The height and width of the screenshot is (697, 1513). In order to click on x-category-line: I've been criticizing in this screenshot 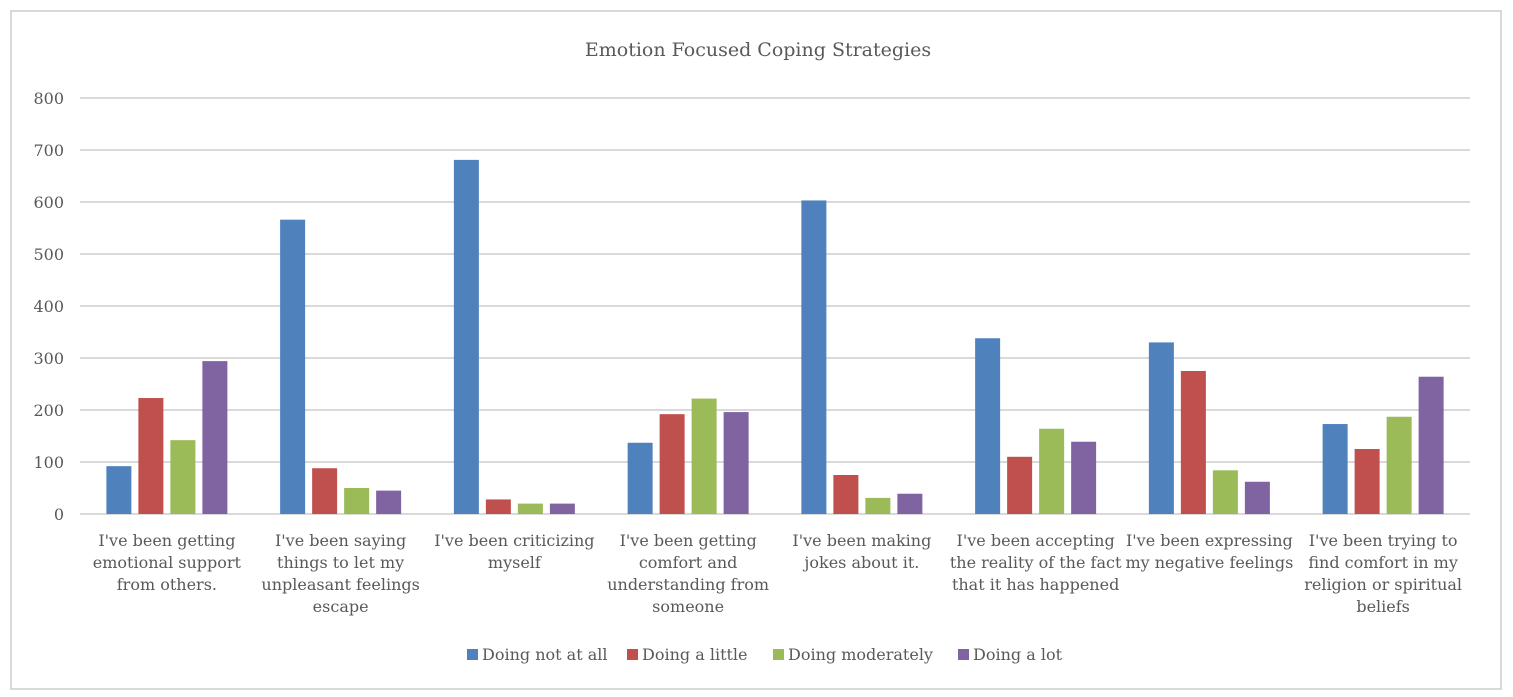, I will do `click(514, 540)`.